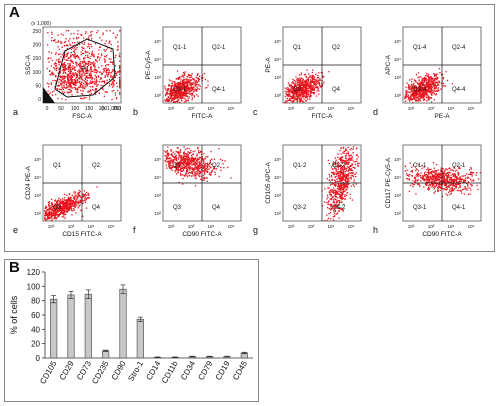 This screenshot has height=406, width=498. What do you see at coordinates (277, 59) in the screenshot?
I see `y-tick-label: 10⁴` at bounding box center [277, 59].